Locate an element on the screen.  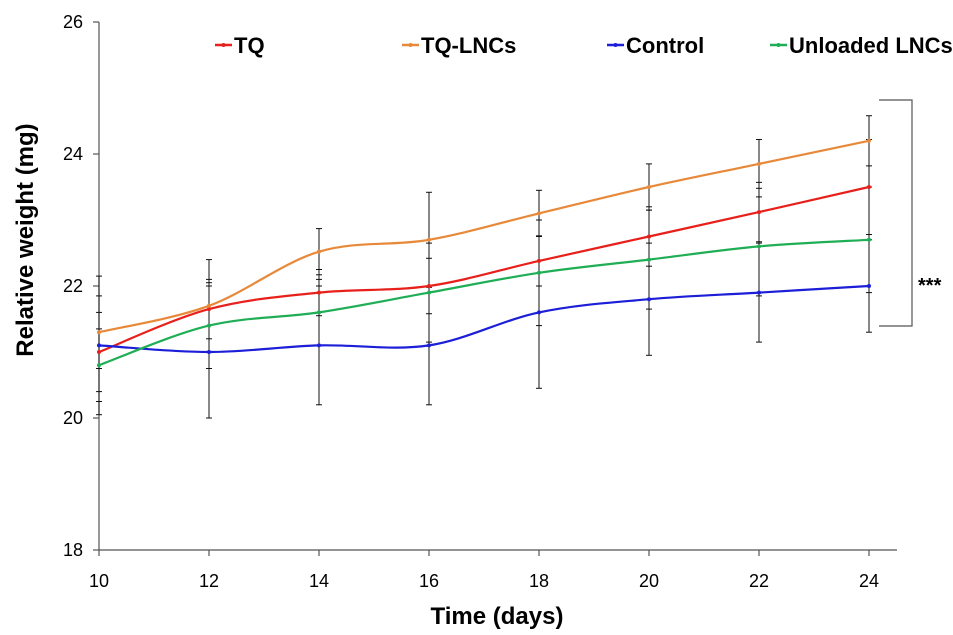
legend-label: Unloaded LNCs is located at coordinates (871, 45).